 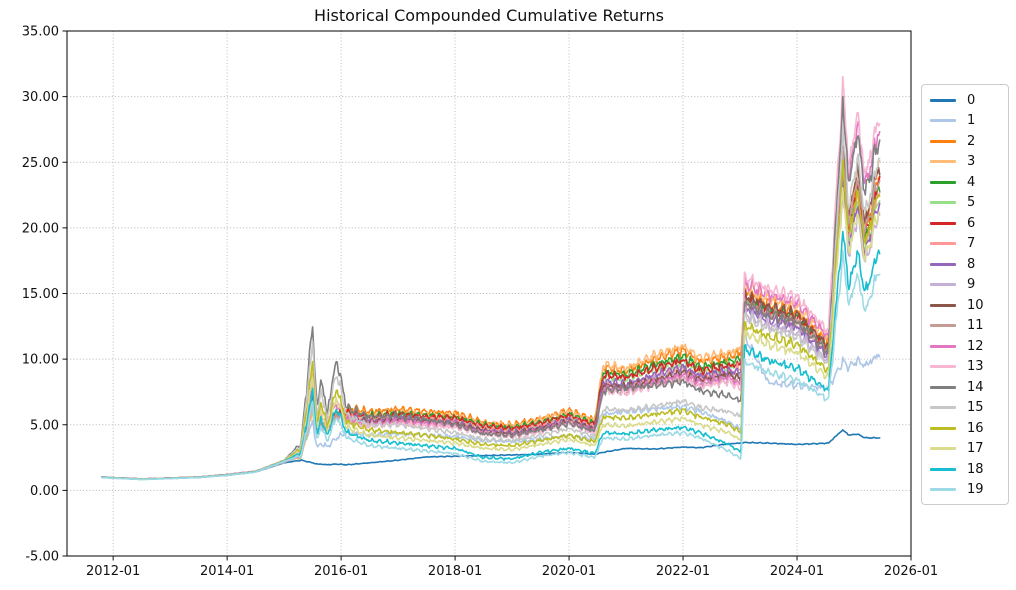 I want to click on legend-entry-12: 12, so click(x=965, y=346).